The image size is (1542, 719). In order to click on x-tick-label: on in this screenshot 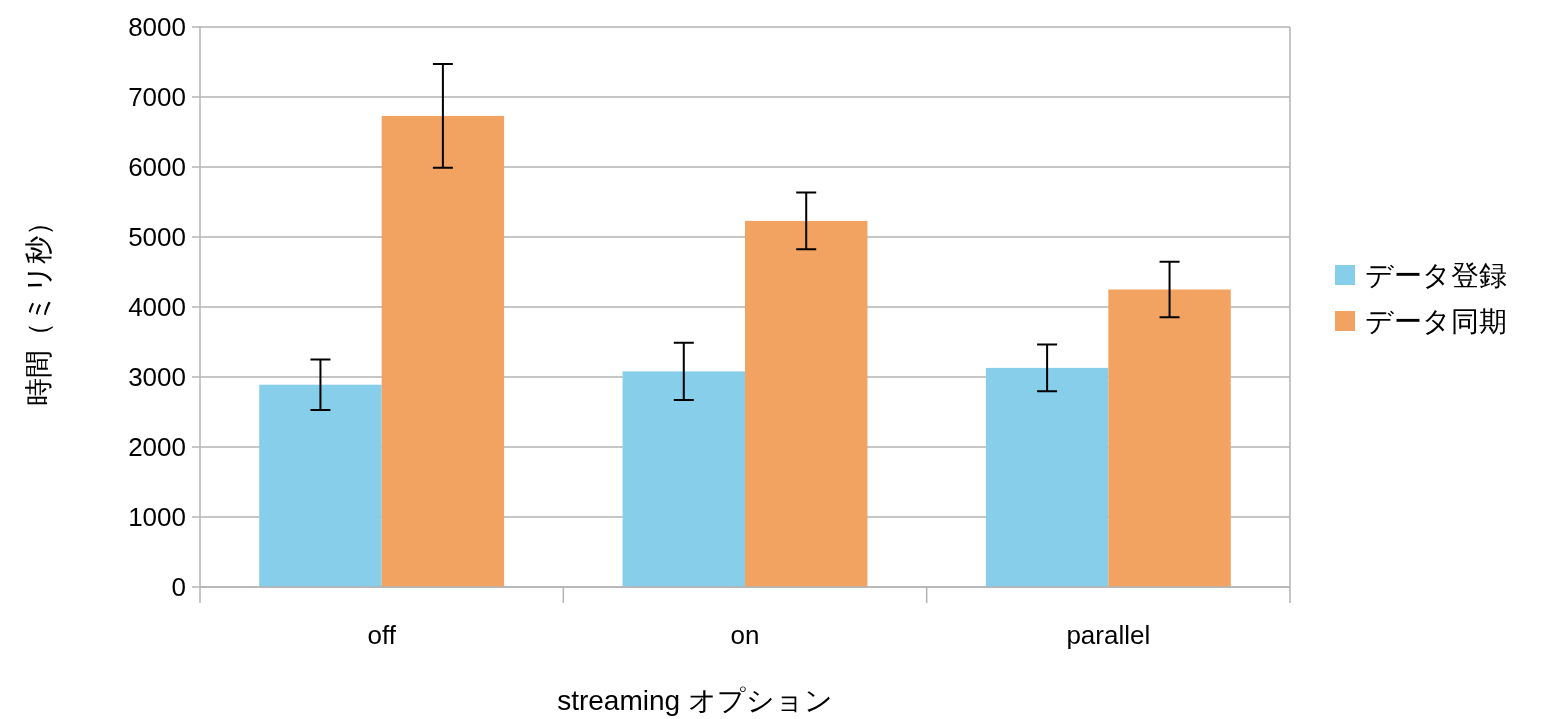, I will do `click(745, 635)`.